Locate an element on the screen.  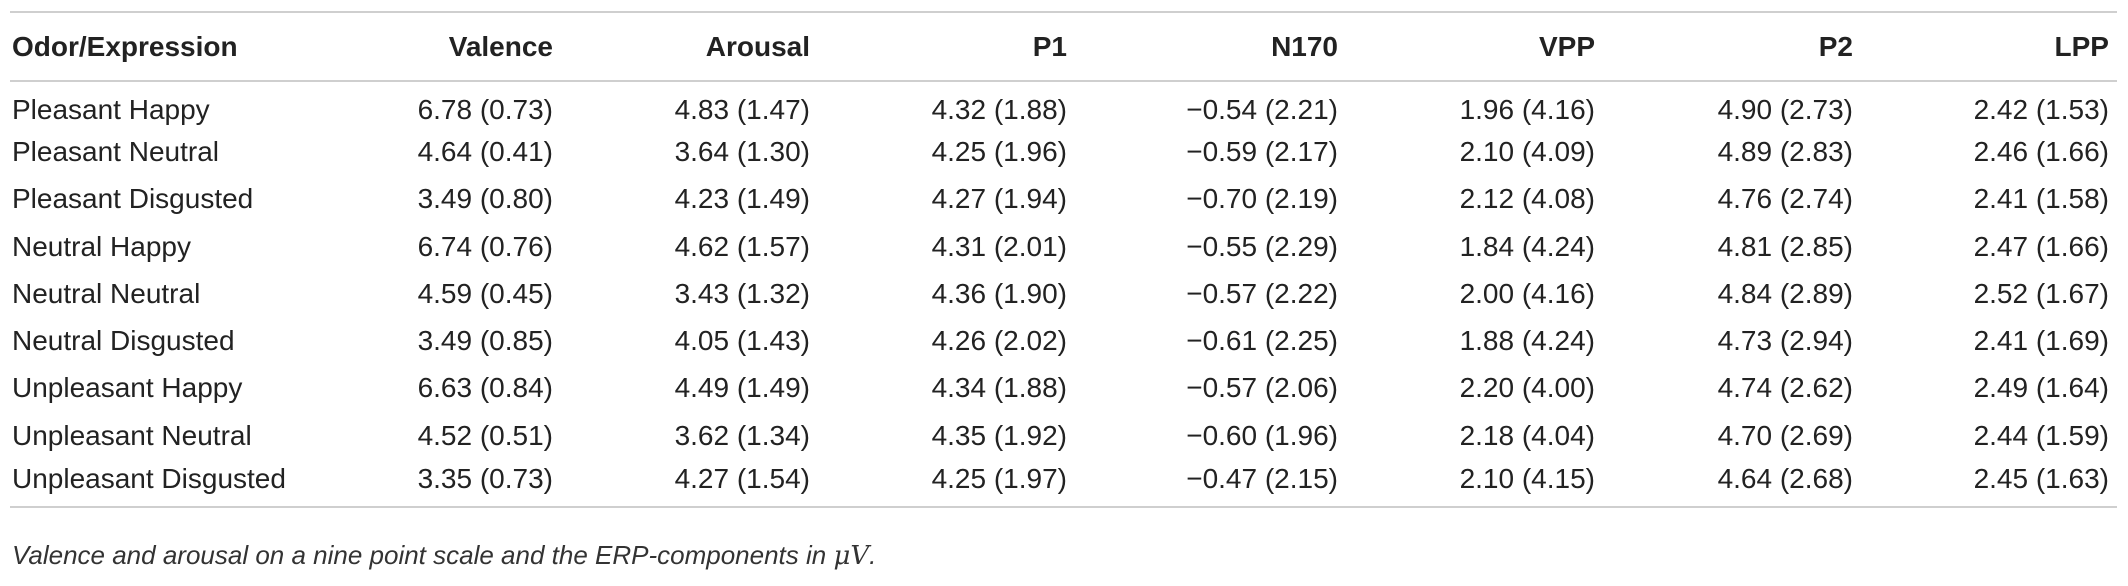
cell-lpp: 2.42 (1.53) is located at coordinates (2041, 110).